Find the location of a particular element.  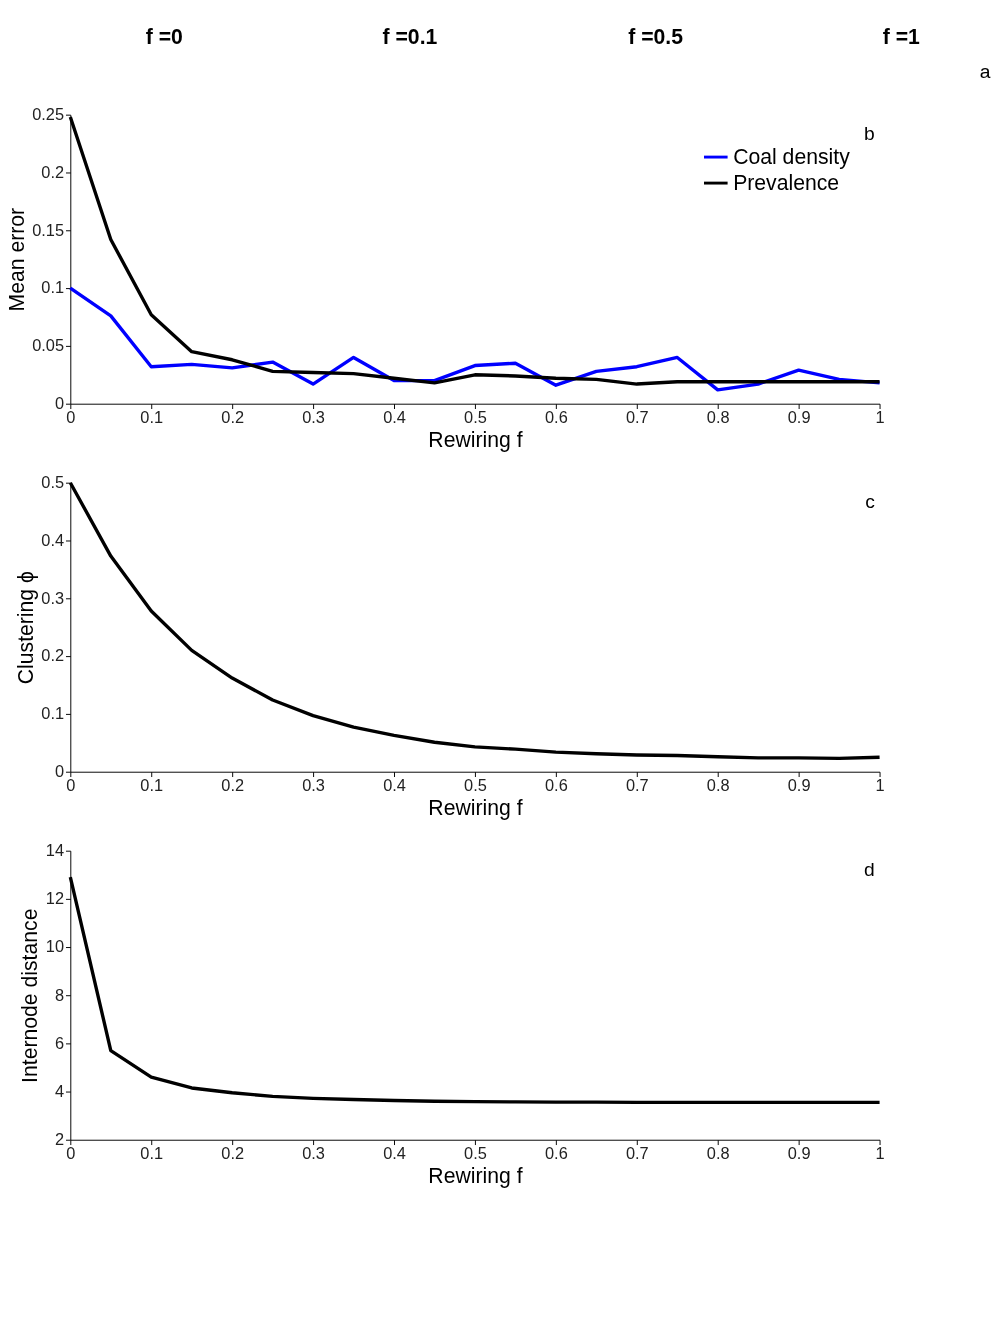

y-tick-label: 0.3 is located at coordinates (53, 597).